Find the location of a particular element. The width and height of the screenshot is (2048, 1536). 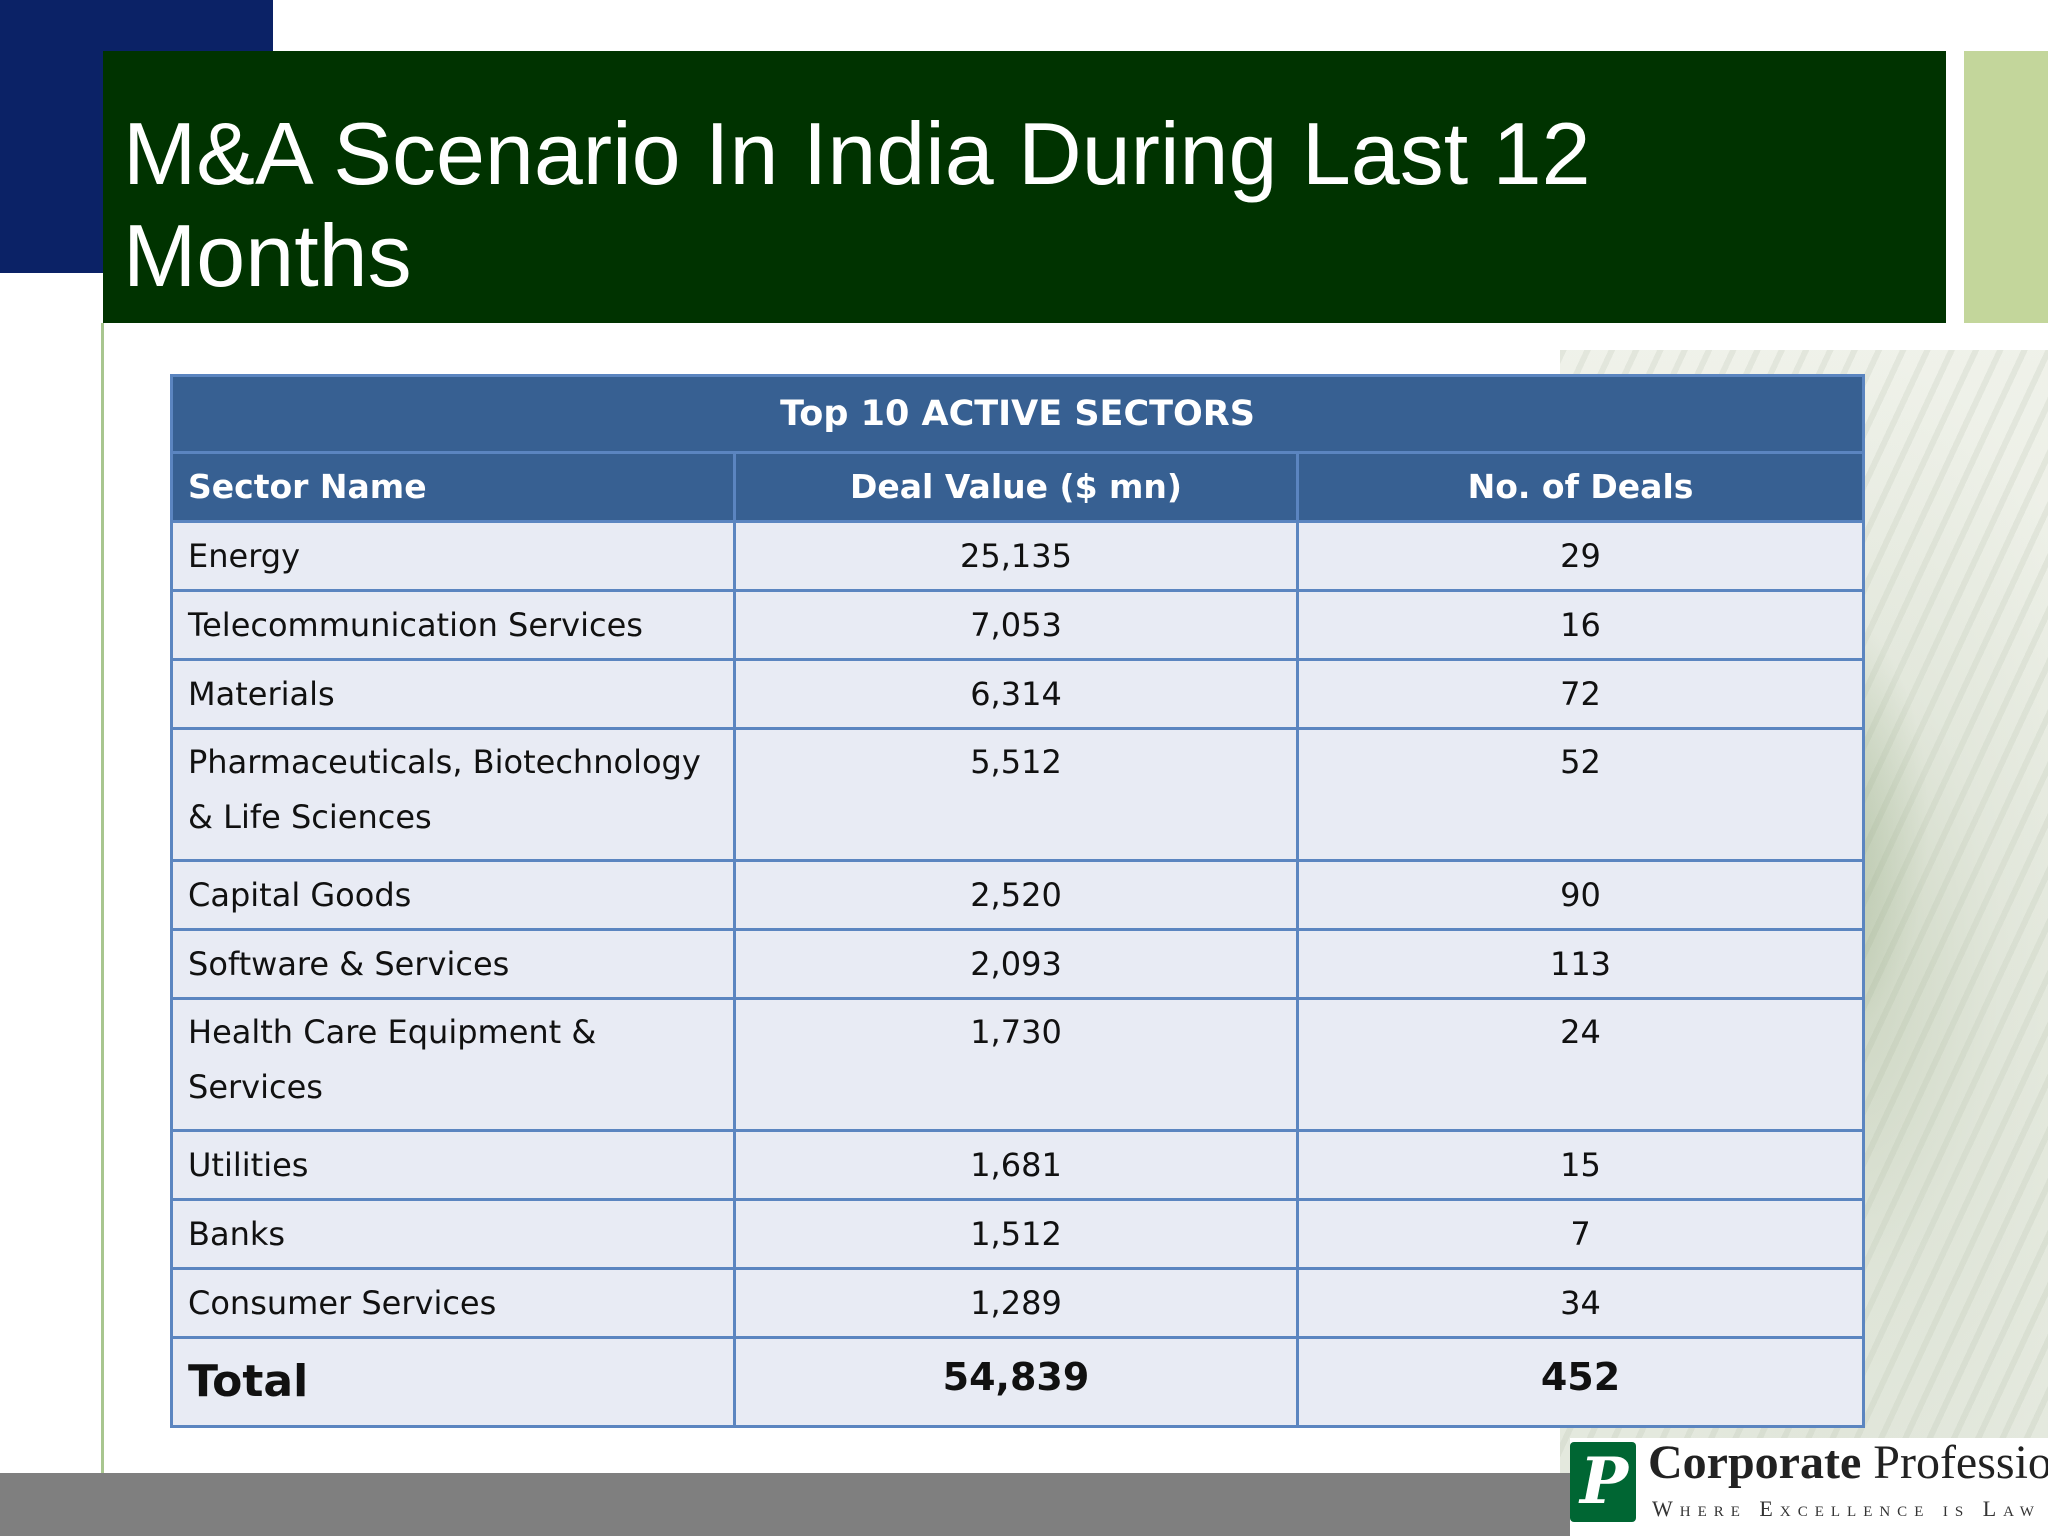

deal-value: 1,681 is located at coordinates (1016, 1165).